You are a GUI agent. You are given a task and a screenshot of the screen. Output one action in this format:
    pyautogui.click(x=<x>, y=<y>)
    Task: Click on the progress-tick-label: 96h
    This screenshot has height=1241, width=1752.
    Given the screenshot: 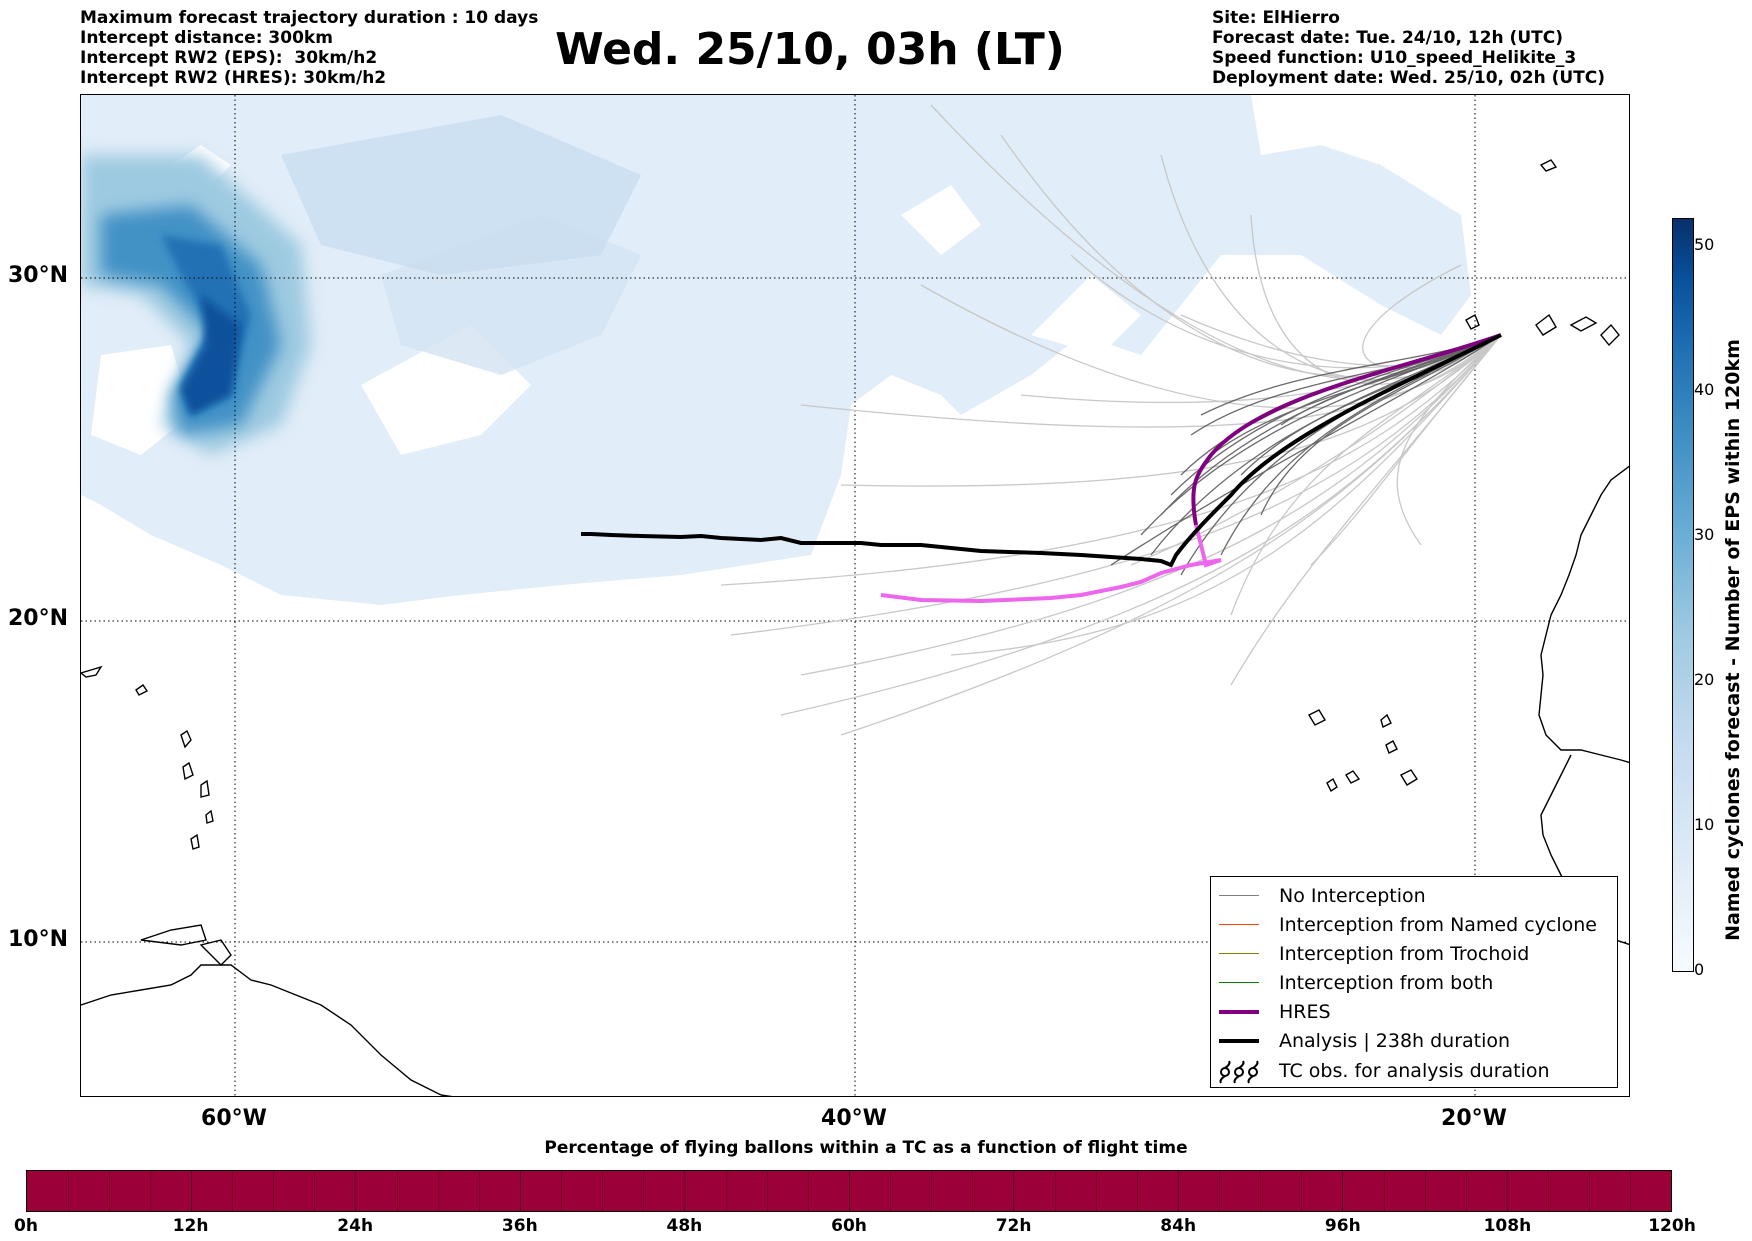 What is the action you would take?
    pyautogui.click(x=1342, y=1226)
    